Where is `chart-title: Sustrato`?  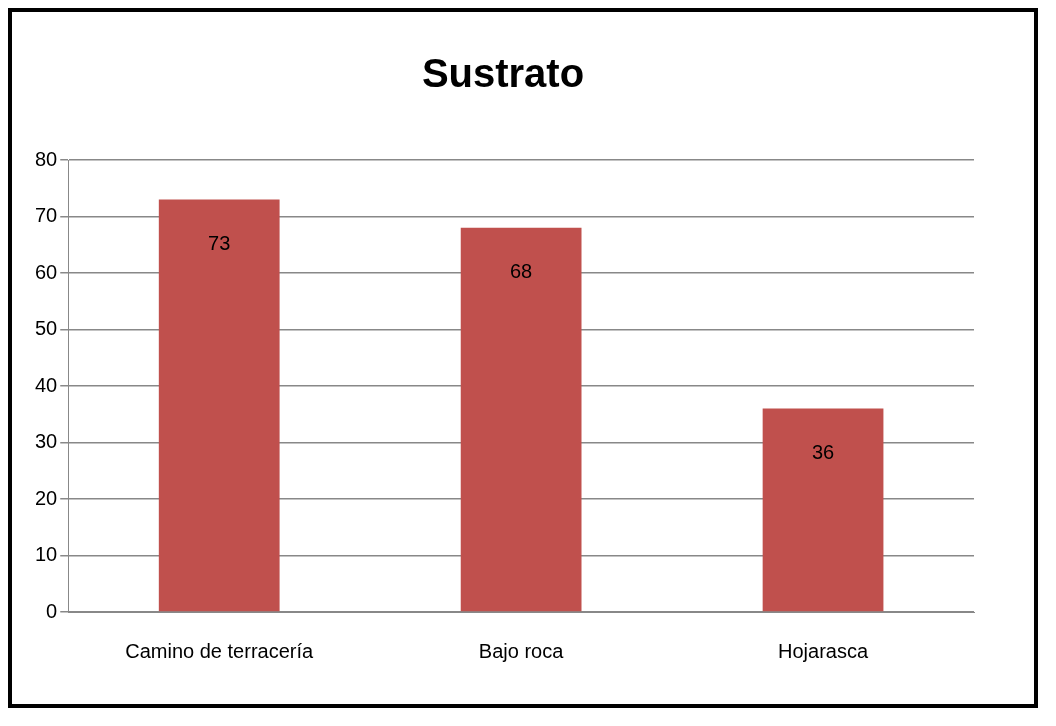 chart-title: Sustrato is located at coordinates (503, 73).